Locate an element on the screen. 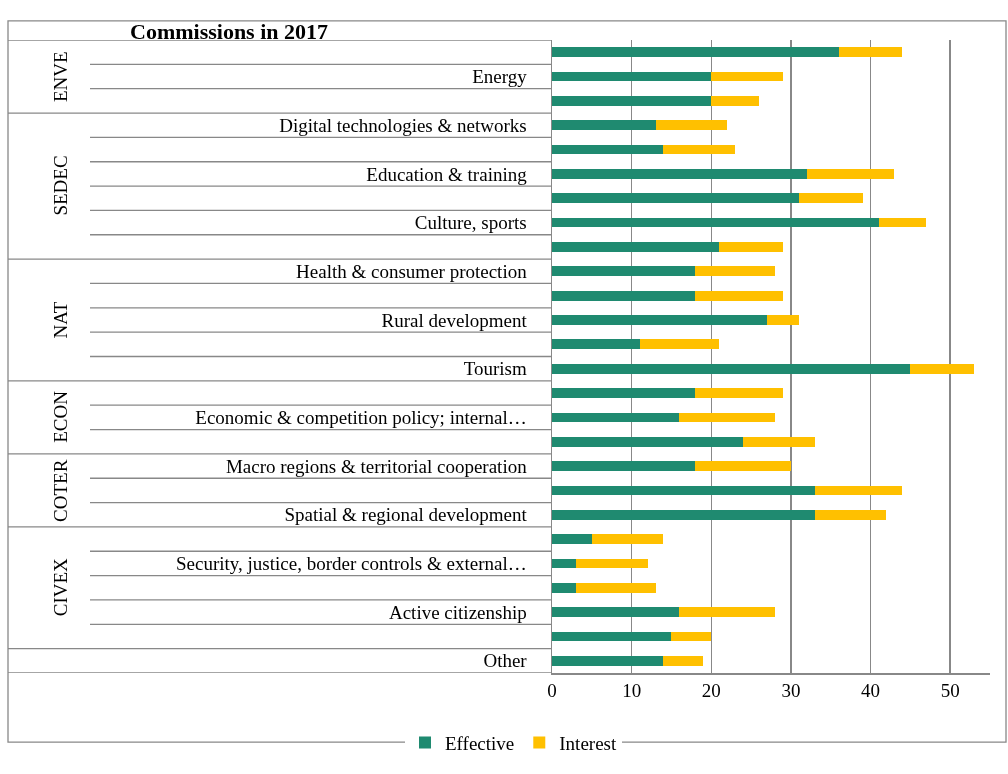 The width and height of the screenshot is (1008, 774). y-tick-label: Energy is located at coordinates (500, 77).